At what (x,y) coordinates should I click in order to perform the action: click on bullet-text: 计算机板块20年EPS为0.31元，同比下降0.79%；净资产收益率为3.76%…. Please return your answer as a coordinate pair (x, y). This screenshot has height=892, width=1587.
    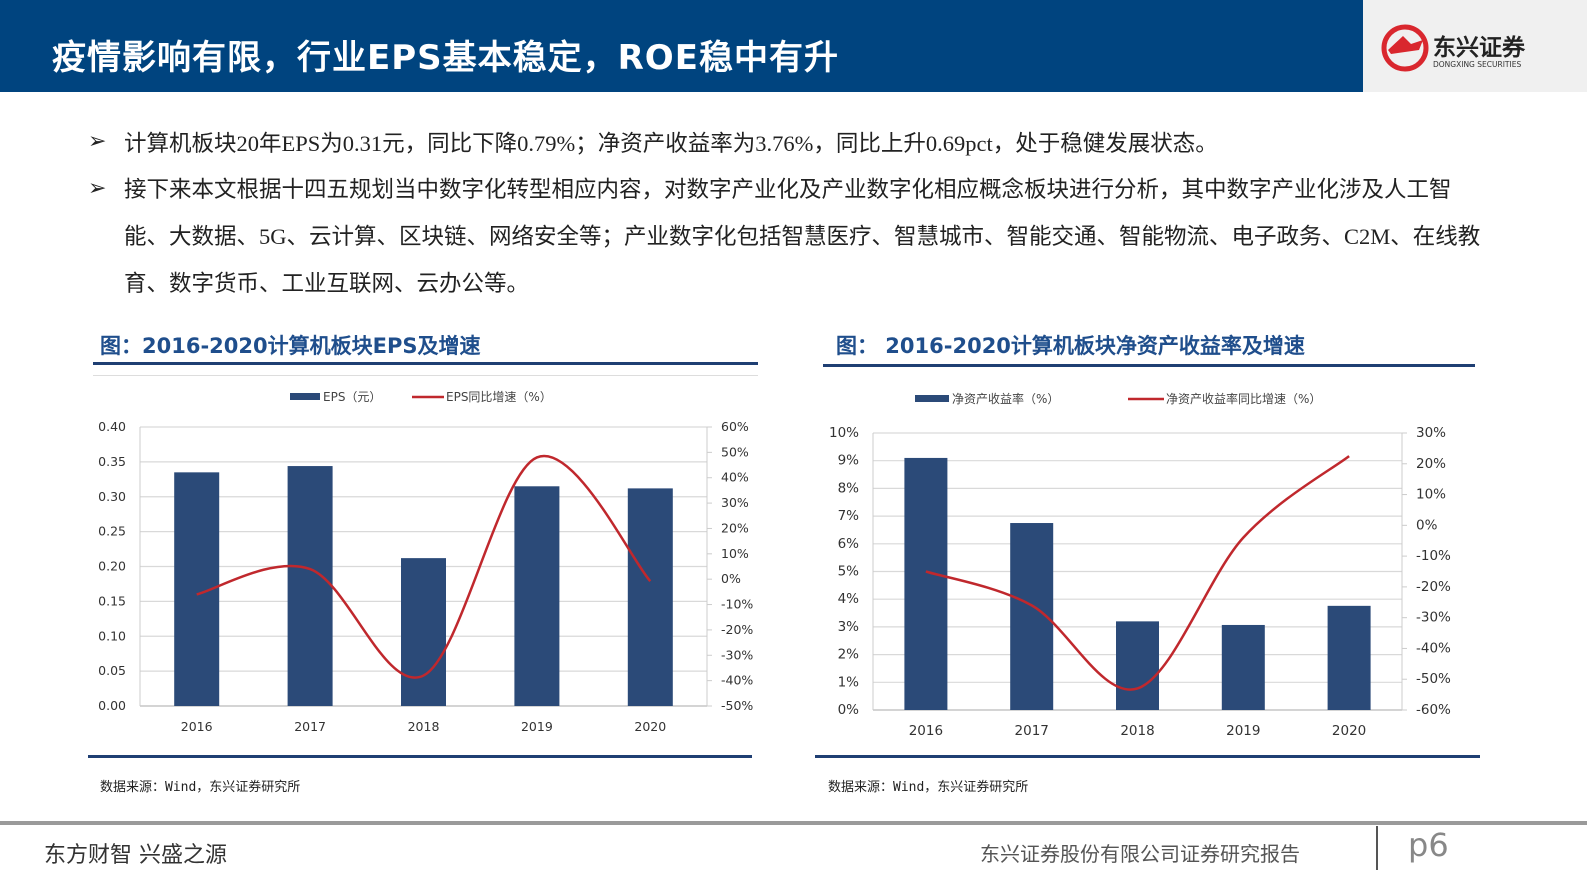
    Looking at the image, I should click on (671, 143).